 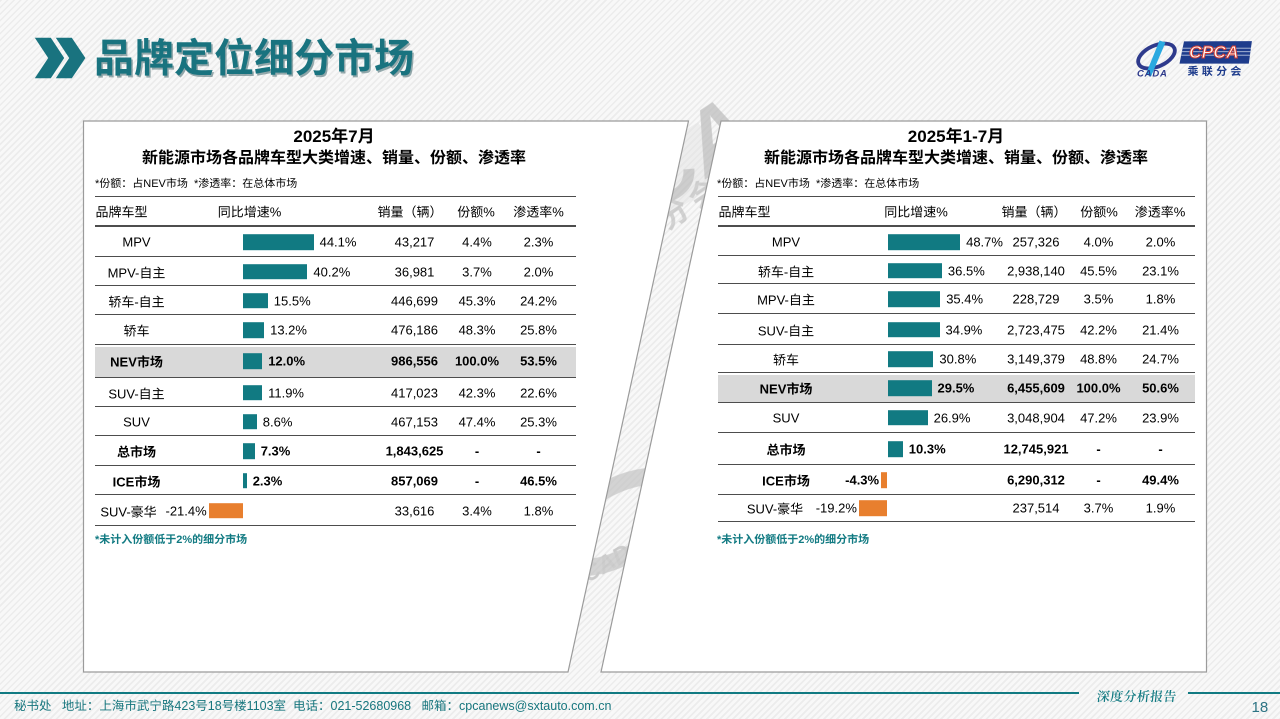 I want to click on svg-text: CADA, so click(x=1152, y=74).